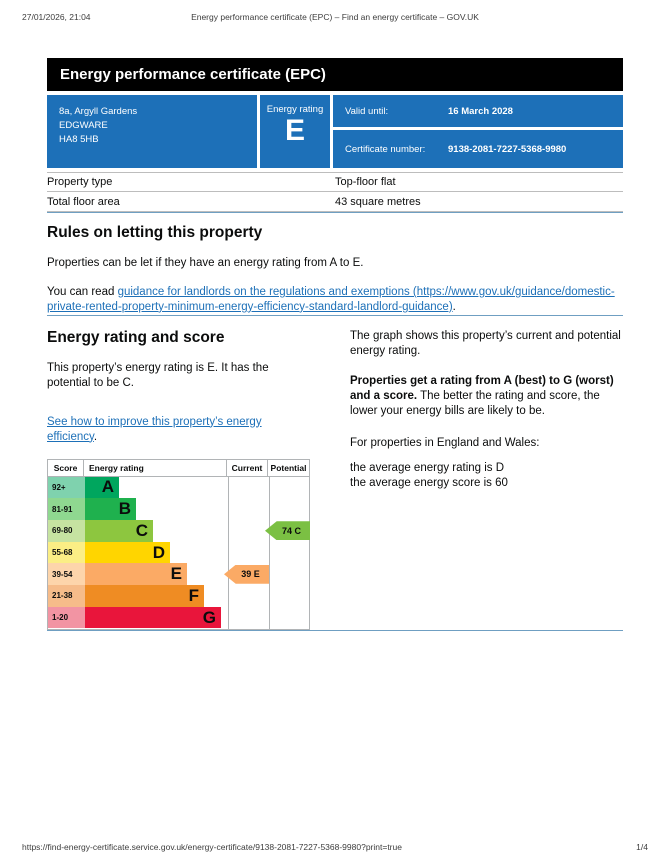  Describe the element at coordinates (56, 17) in the screenshot. I see `print-datetime: 27/01/2026, 21:04` at that location.